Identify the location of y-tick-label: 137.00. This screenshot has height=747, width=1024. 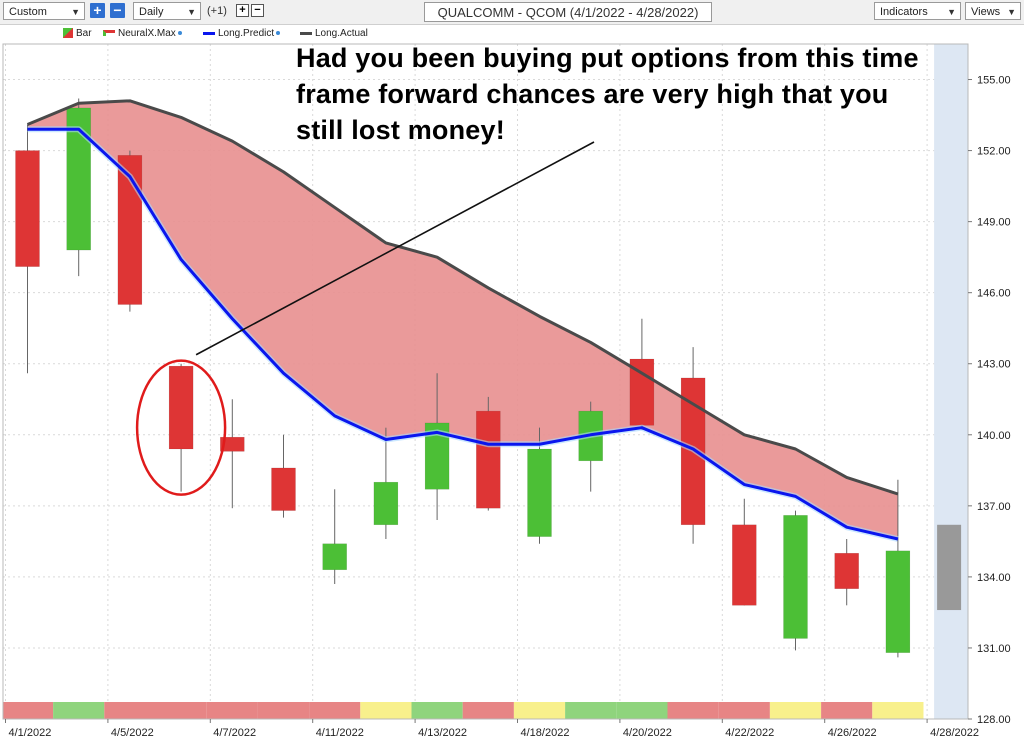
(994, 507).